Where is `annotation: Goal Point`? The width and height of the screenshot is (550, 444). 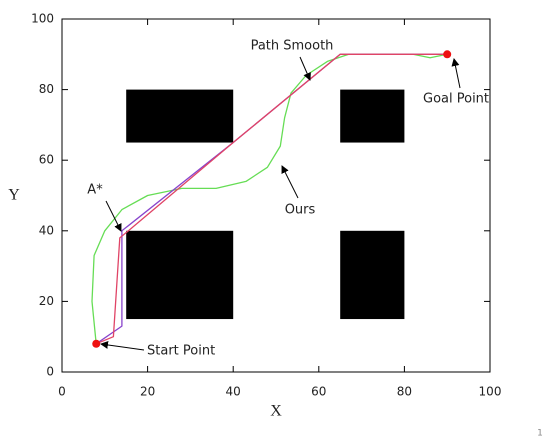 annotation: Goal Point is located at coordinates (456, 99).